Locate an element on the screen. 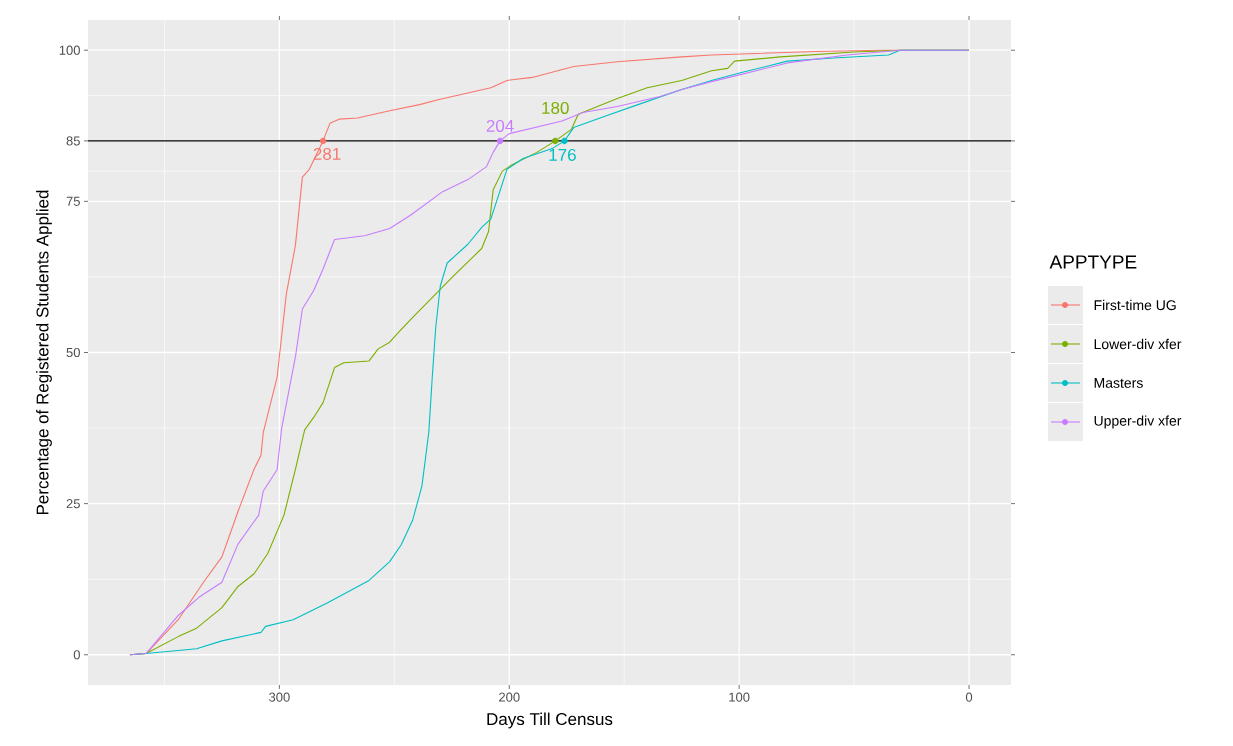 This screenshot has width=1233, height=746. y-tick-label: 85 is located at coordinates (73, 141).